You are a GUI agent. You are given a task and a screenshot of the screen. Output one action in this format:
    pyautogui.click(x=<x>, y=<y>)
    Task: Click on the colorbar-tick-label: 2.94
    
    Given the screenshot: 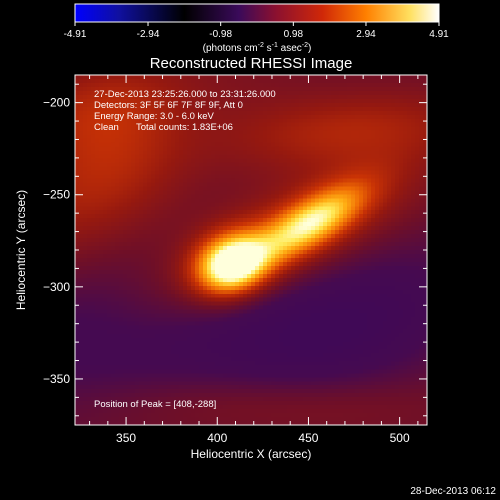 What is the action you would take?
    pyautogui.click(x=366, y=34)
    